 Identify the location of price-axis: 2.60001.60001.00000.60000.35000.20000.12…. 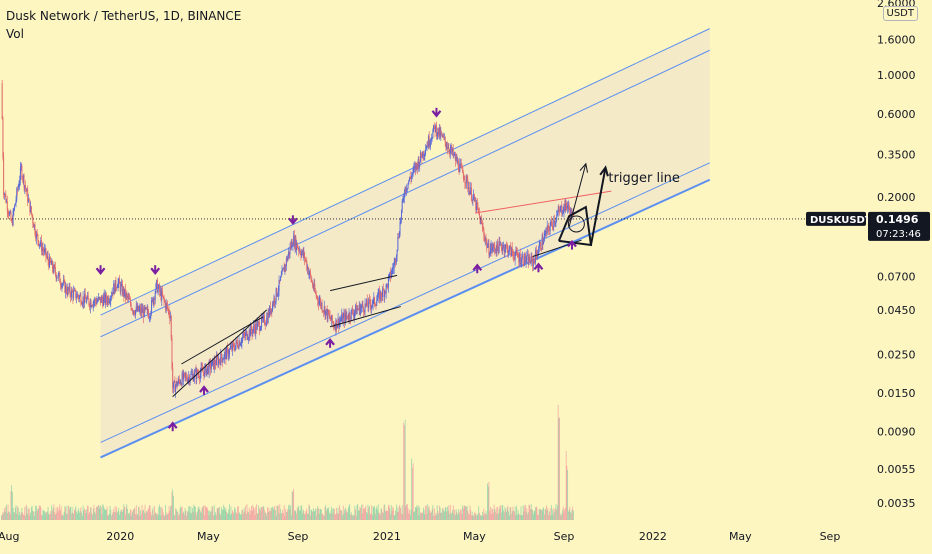
(897, 275).